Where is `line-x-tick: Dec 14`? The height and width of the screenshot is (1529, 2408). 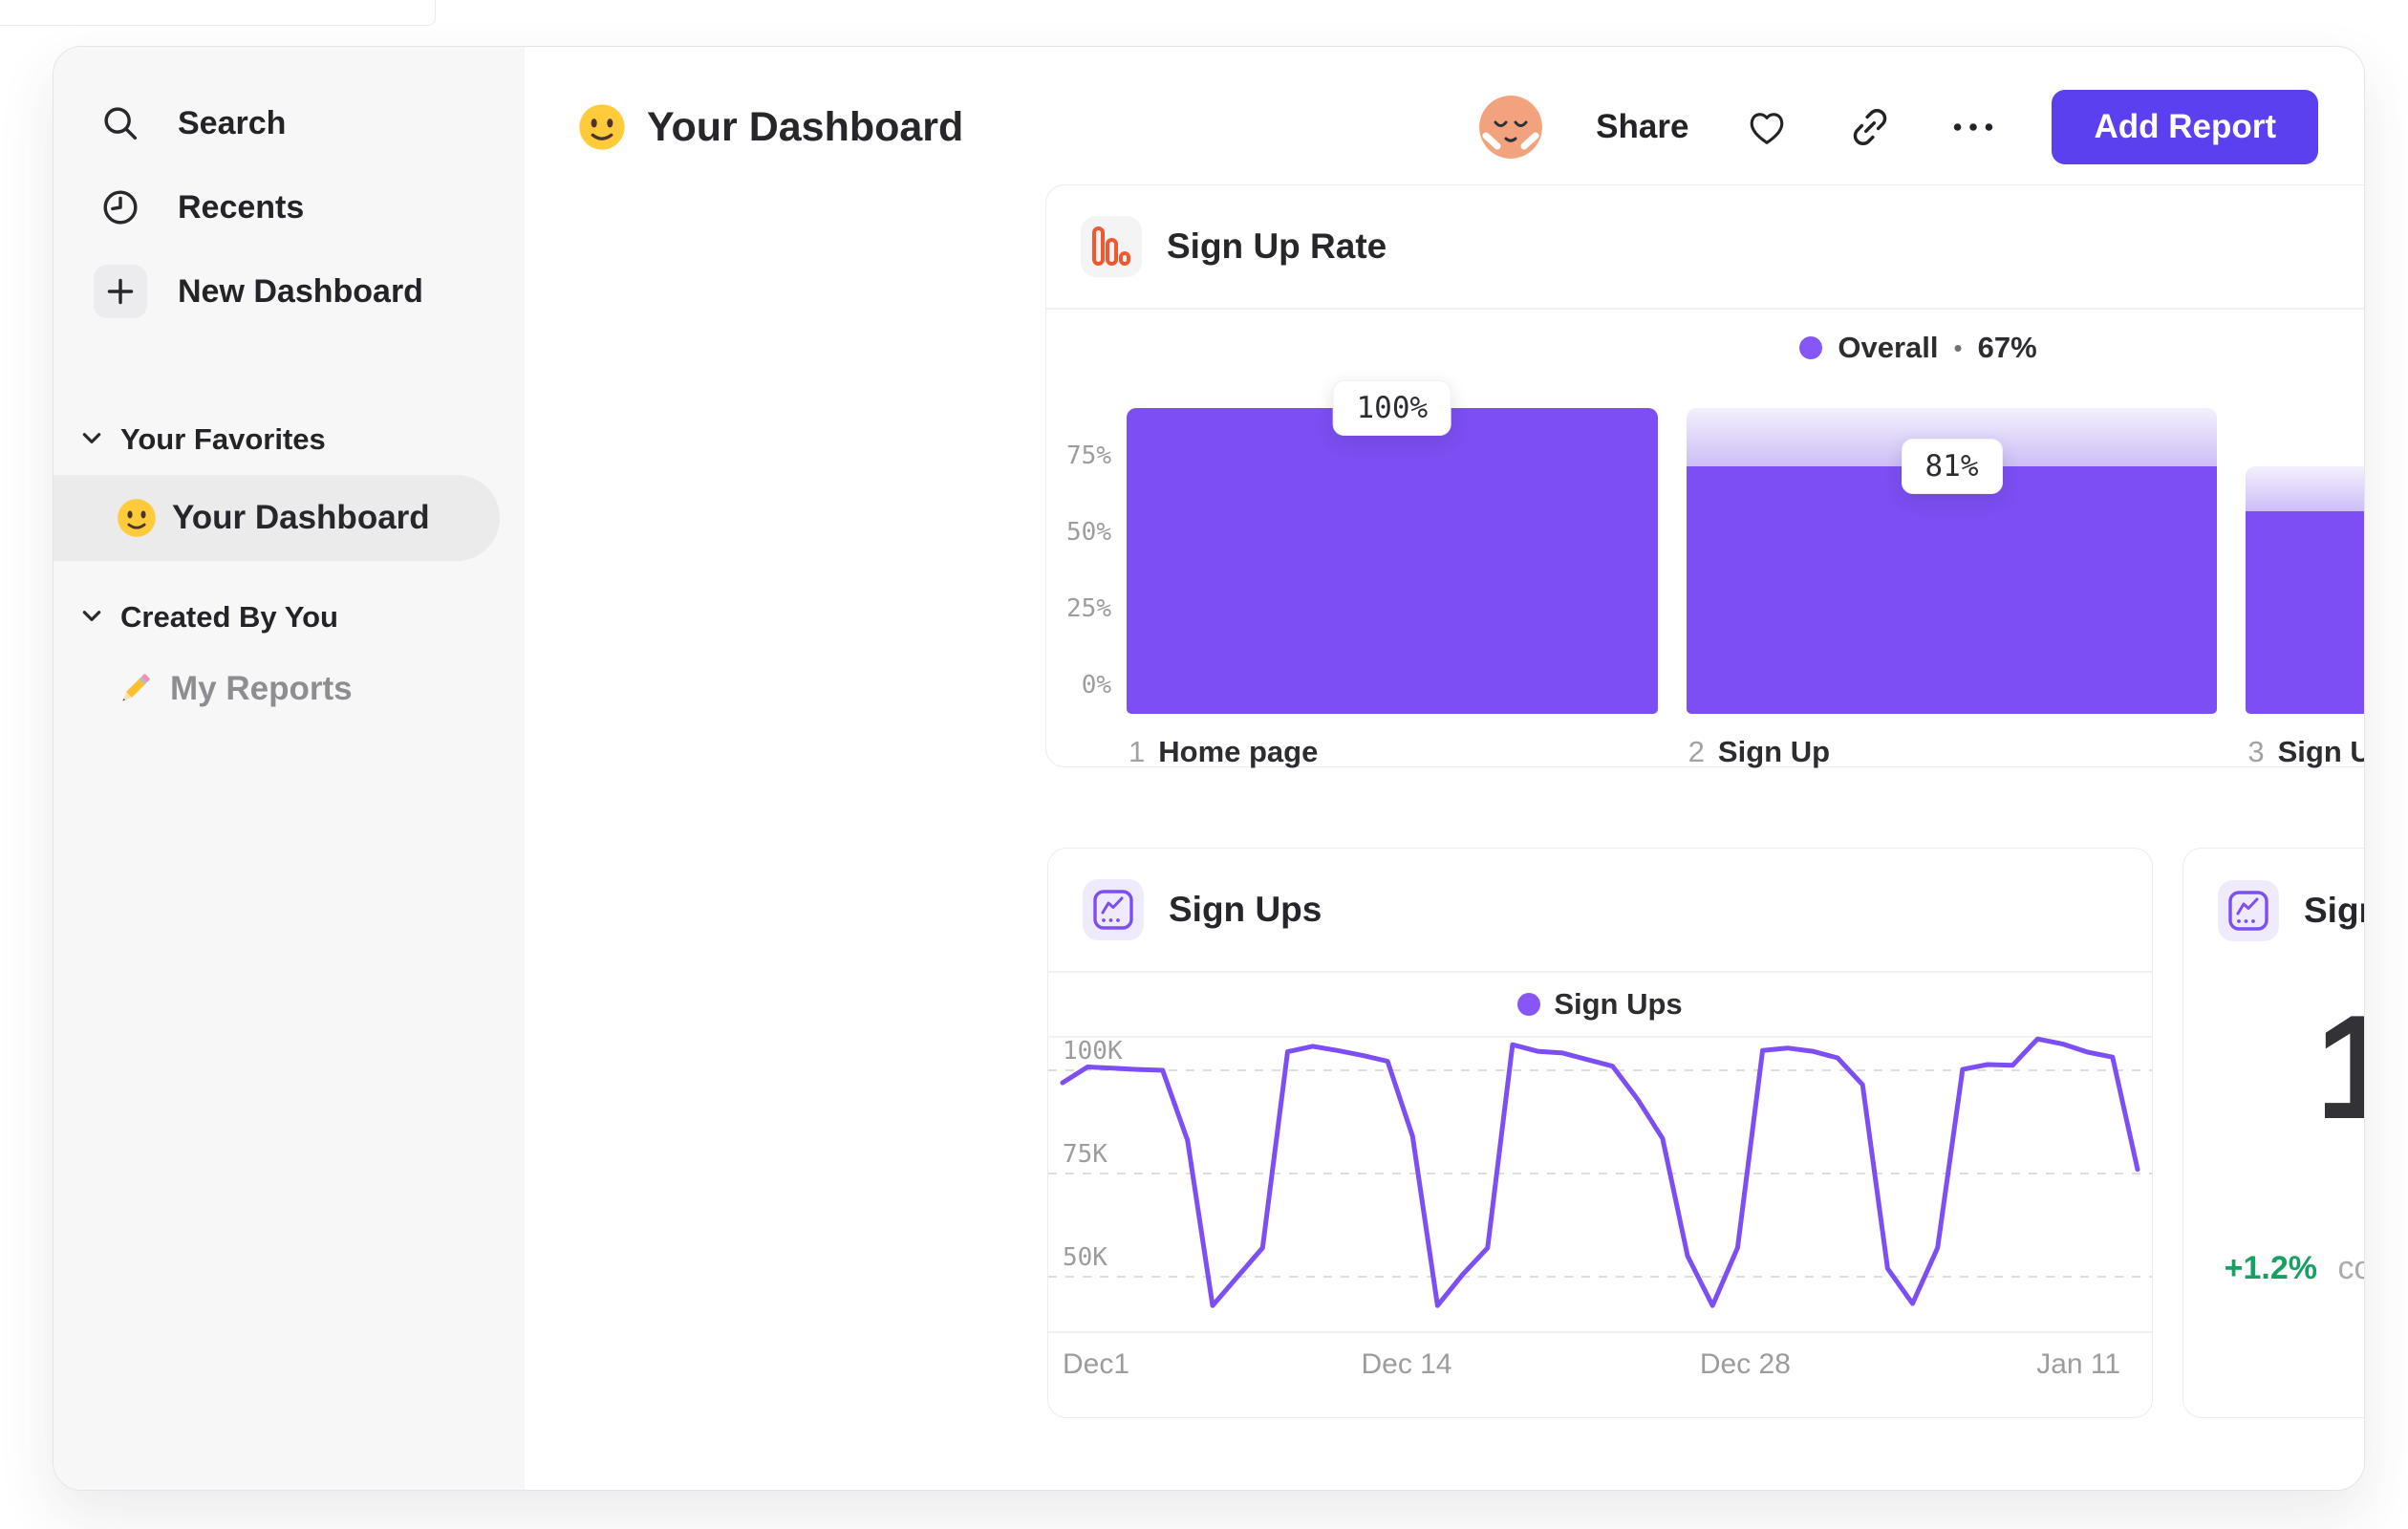
line-x-tick: Dec 14 is located at coordinates (1407, 1364).